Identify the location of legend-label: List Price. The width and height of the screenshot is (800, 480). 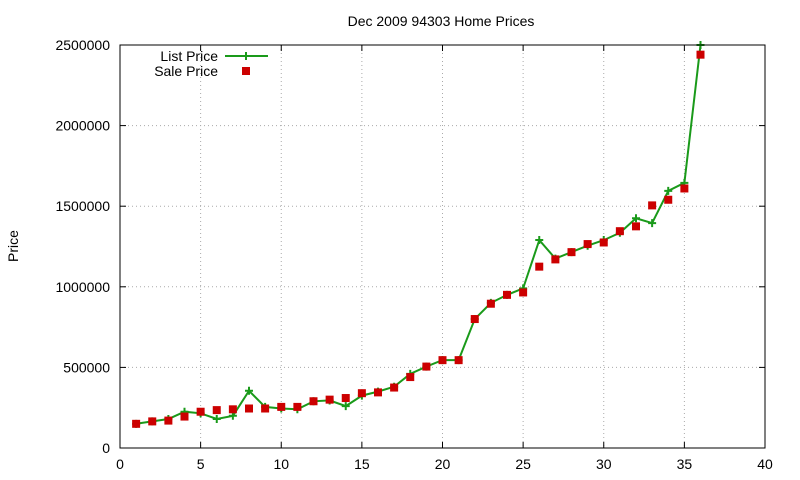
(189, 56).